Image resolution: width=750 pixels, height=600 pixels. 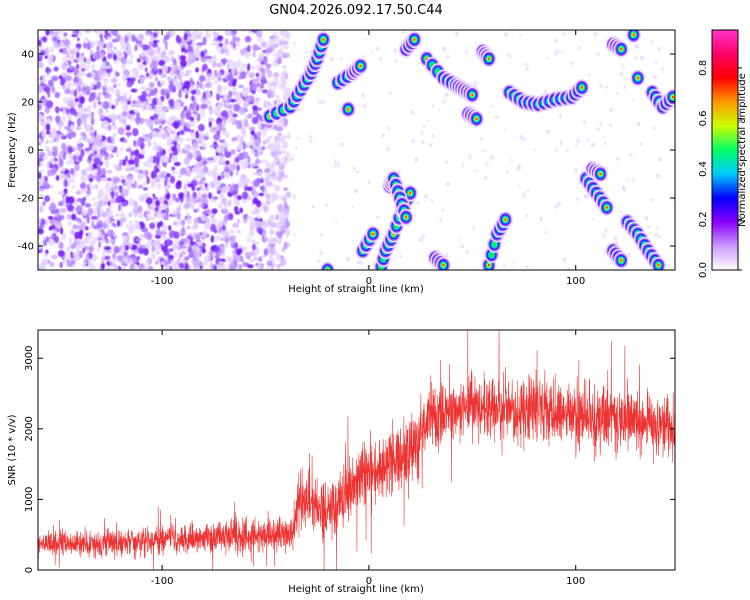 I want to click on colorbar-ticks: 0.0 0.2 0.4 0.6 0.8, so click(x=720, y=169).